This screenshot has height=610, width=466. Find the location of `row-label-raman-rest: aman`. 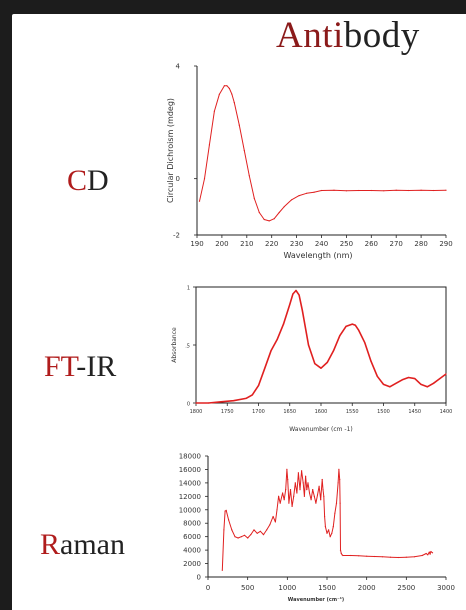

row-label-raman-rest: aman is located at coordinates (92, 544).